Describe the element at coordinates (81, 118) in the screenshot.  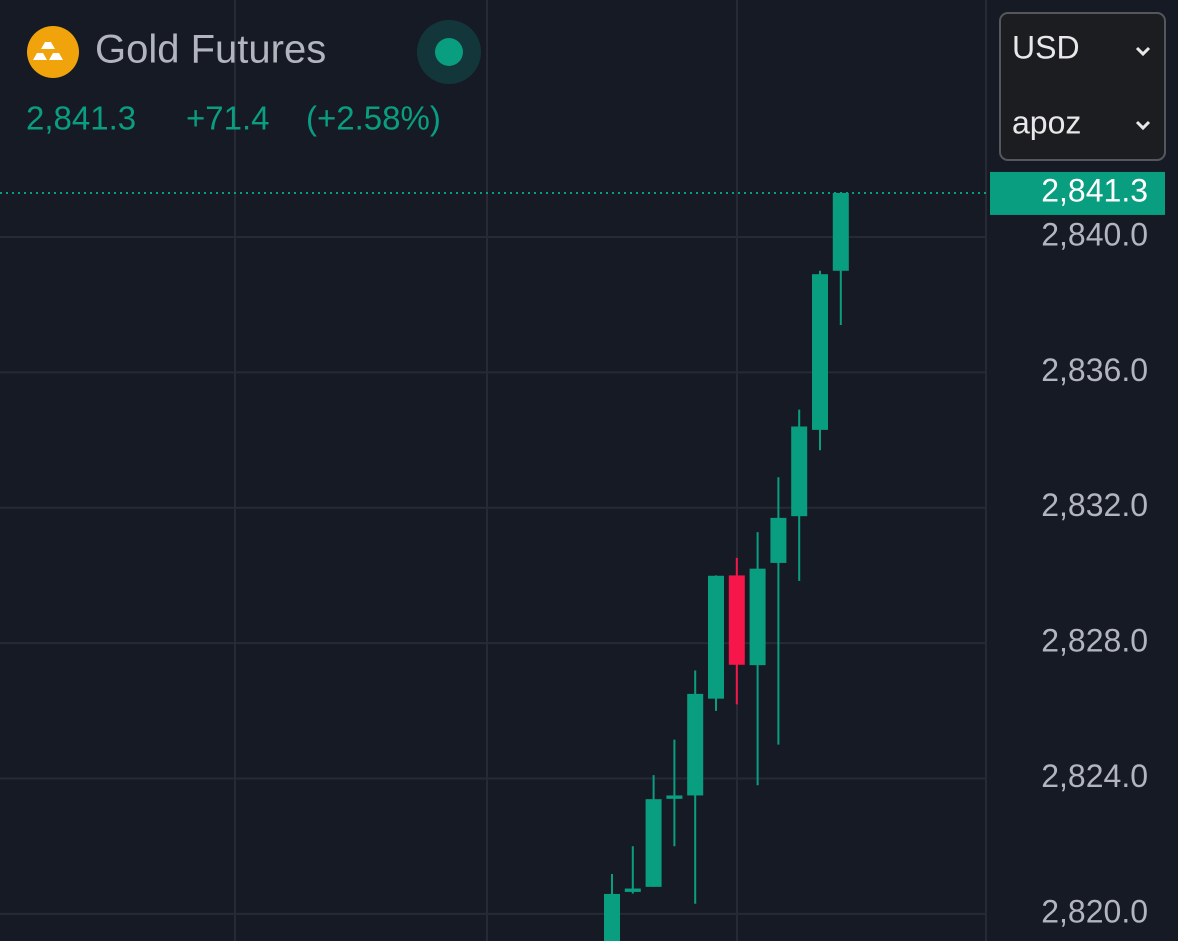
I see `last-price: 2,841.3` at that location.